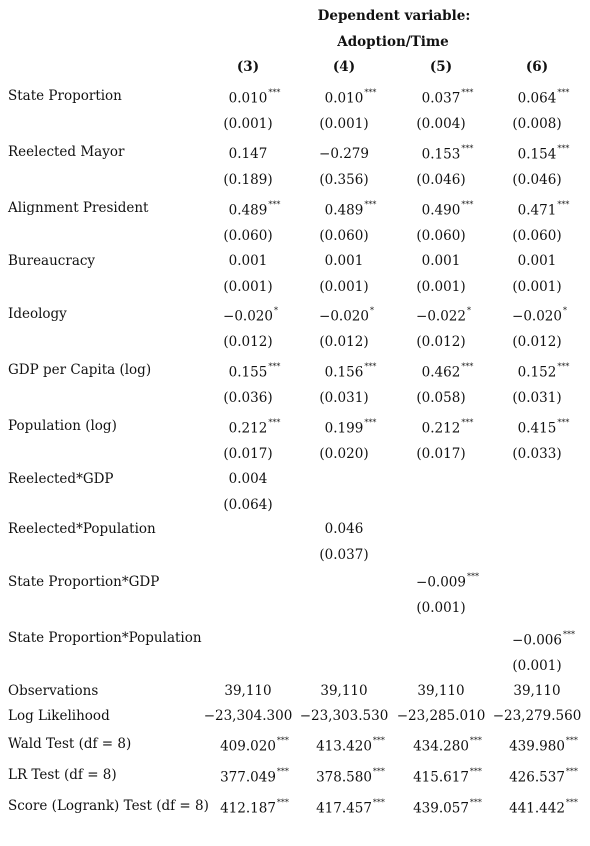  Describe the element at coordinates (371, 310) in the screenshot. I see `significance-stars: *` at that location.